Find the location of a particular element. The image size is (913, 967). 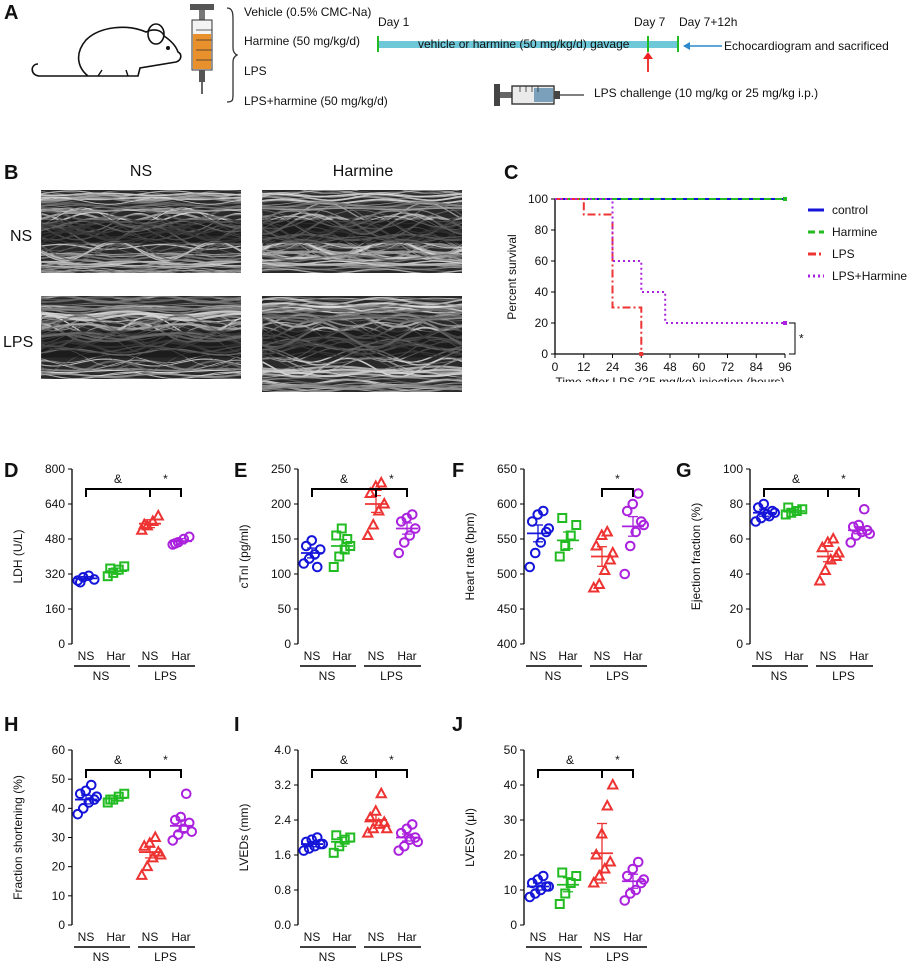

y-axis-label: Ejection fraction (%) is located at coordinates (696, 556).